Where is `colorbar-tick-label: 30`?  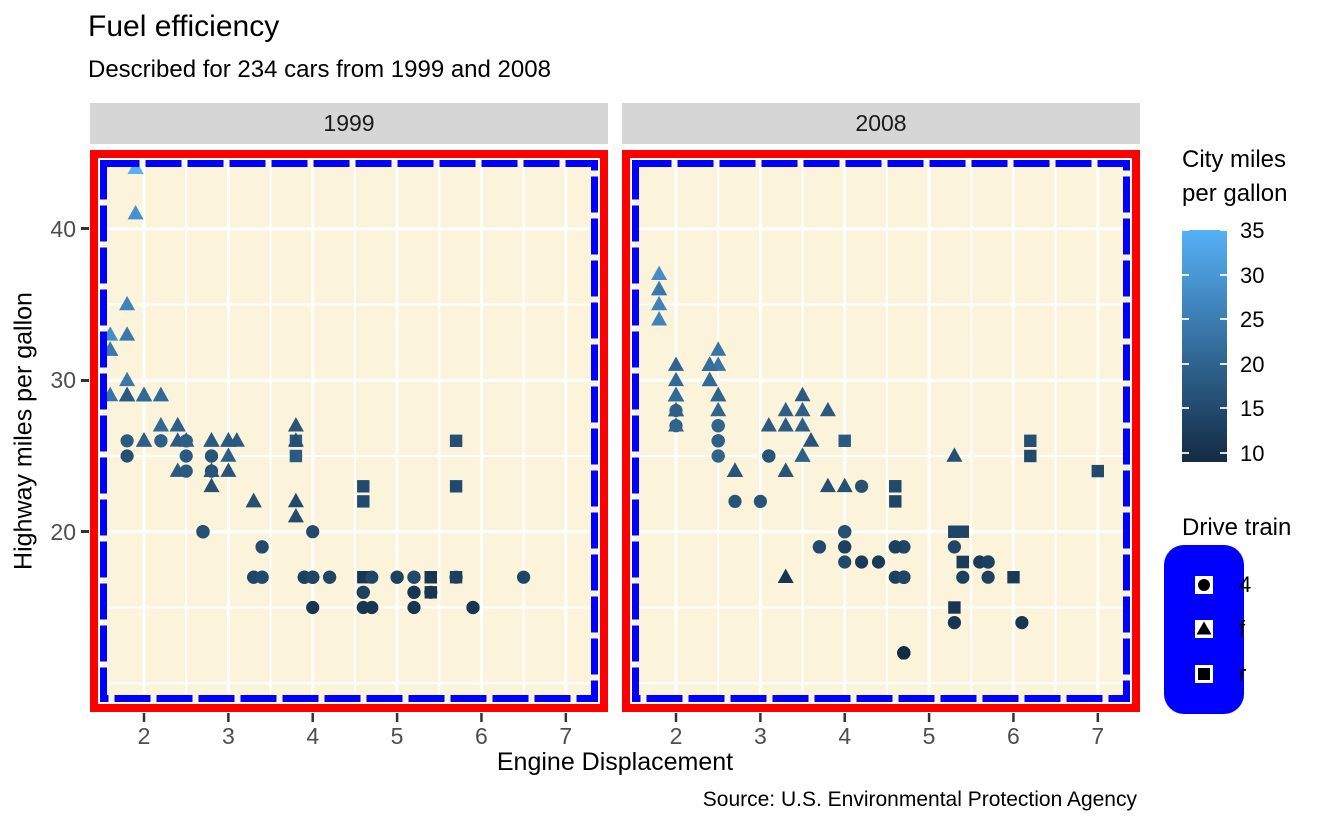
colorbar-tick-label: 30 is located at coordinates (1252, 275).